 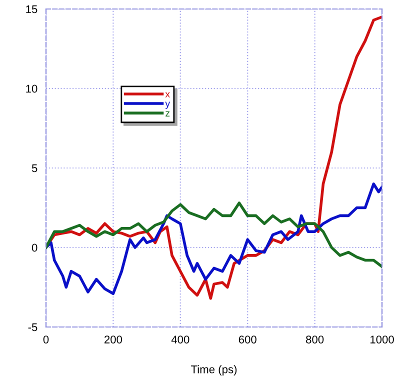 I want to click on legend-label: y, so click(x=167, y=105).